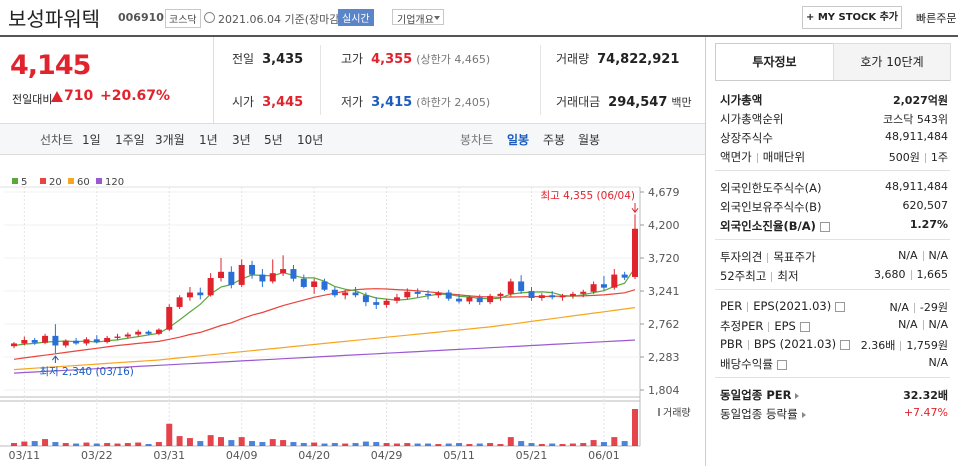  I want to click on info-value-part: -29원, so click(933, 307).